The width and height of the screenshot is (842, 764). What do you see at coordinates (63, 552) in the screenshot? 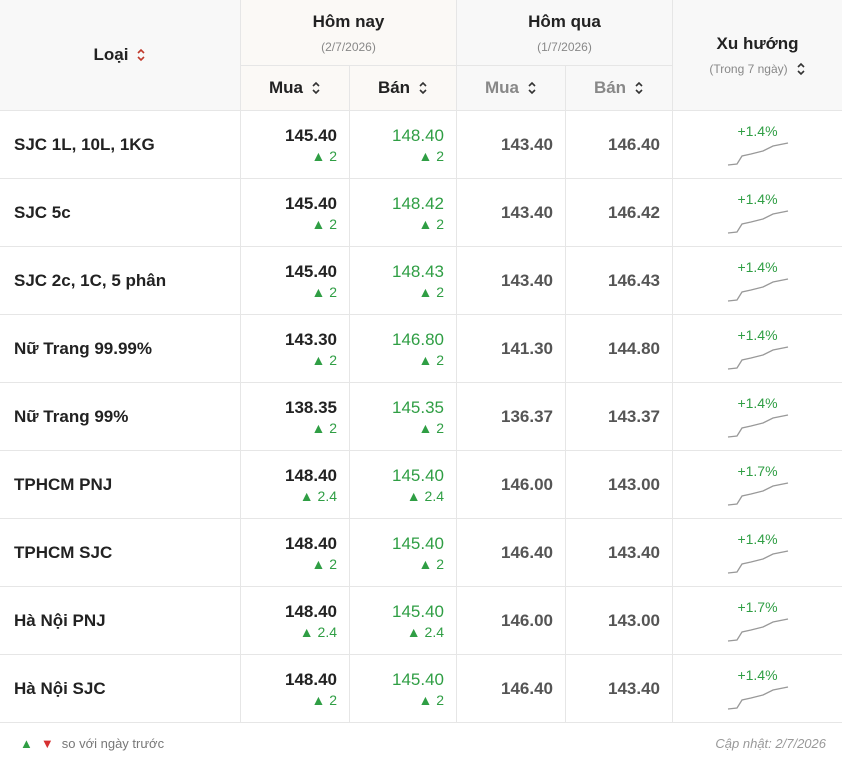
I see `item-name: TPHCM SJC` at bounding box center [63, 552].